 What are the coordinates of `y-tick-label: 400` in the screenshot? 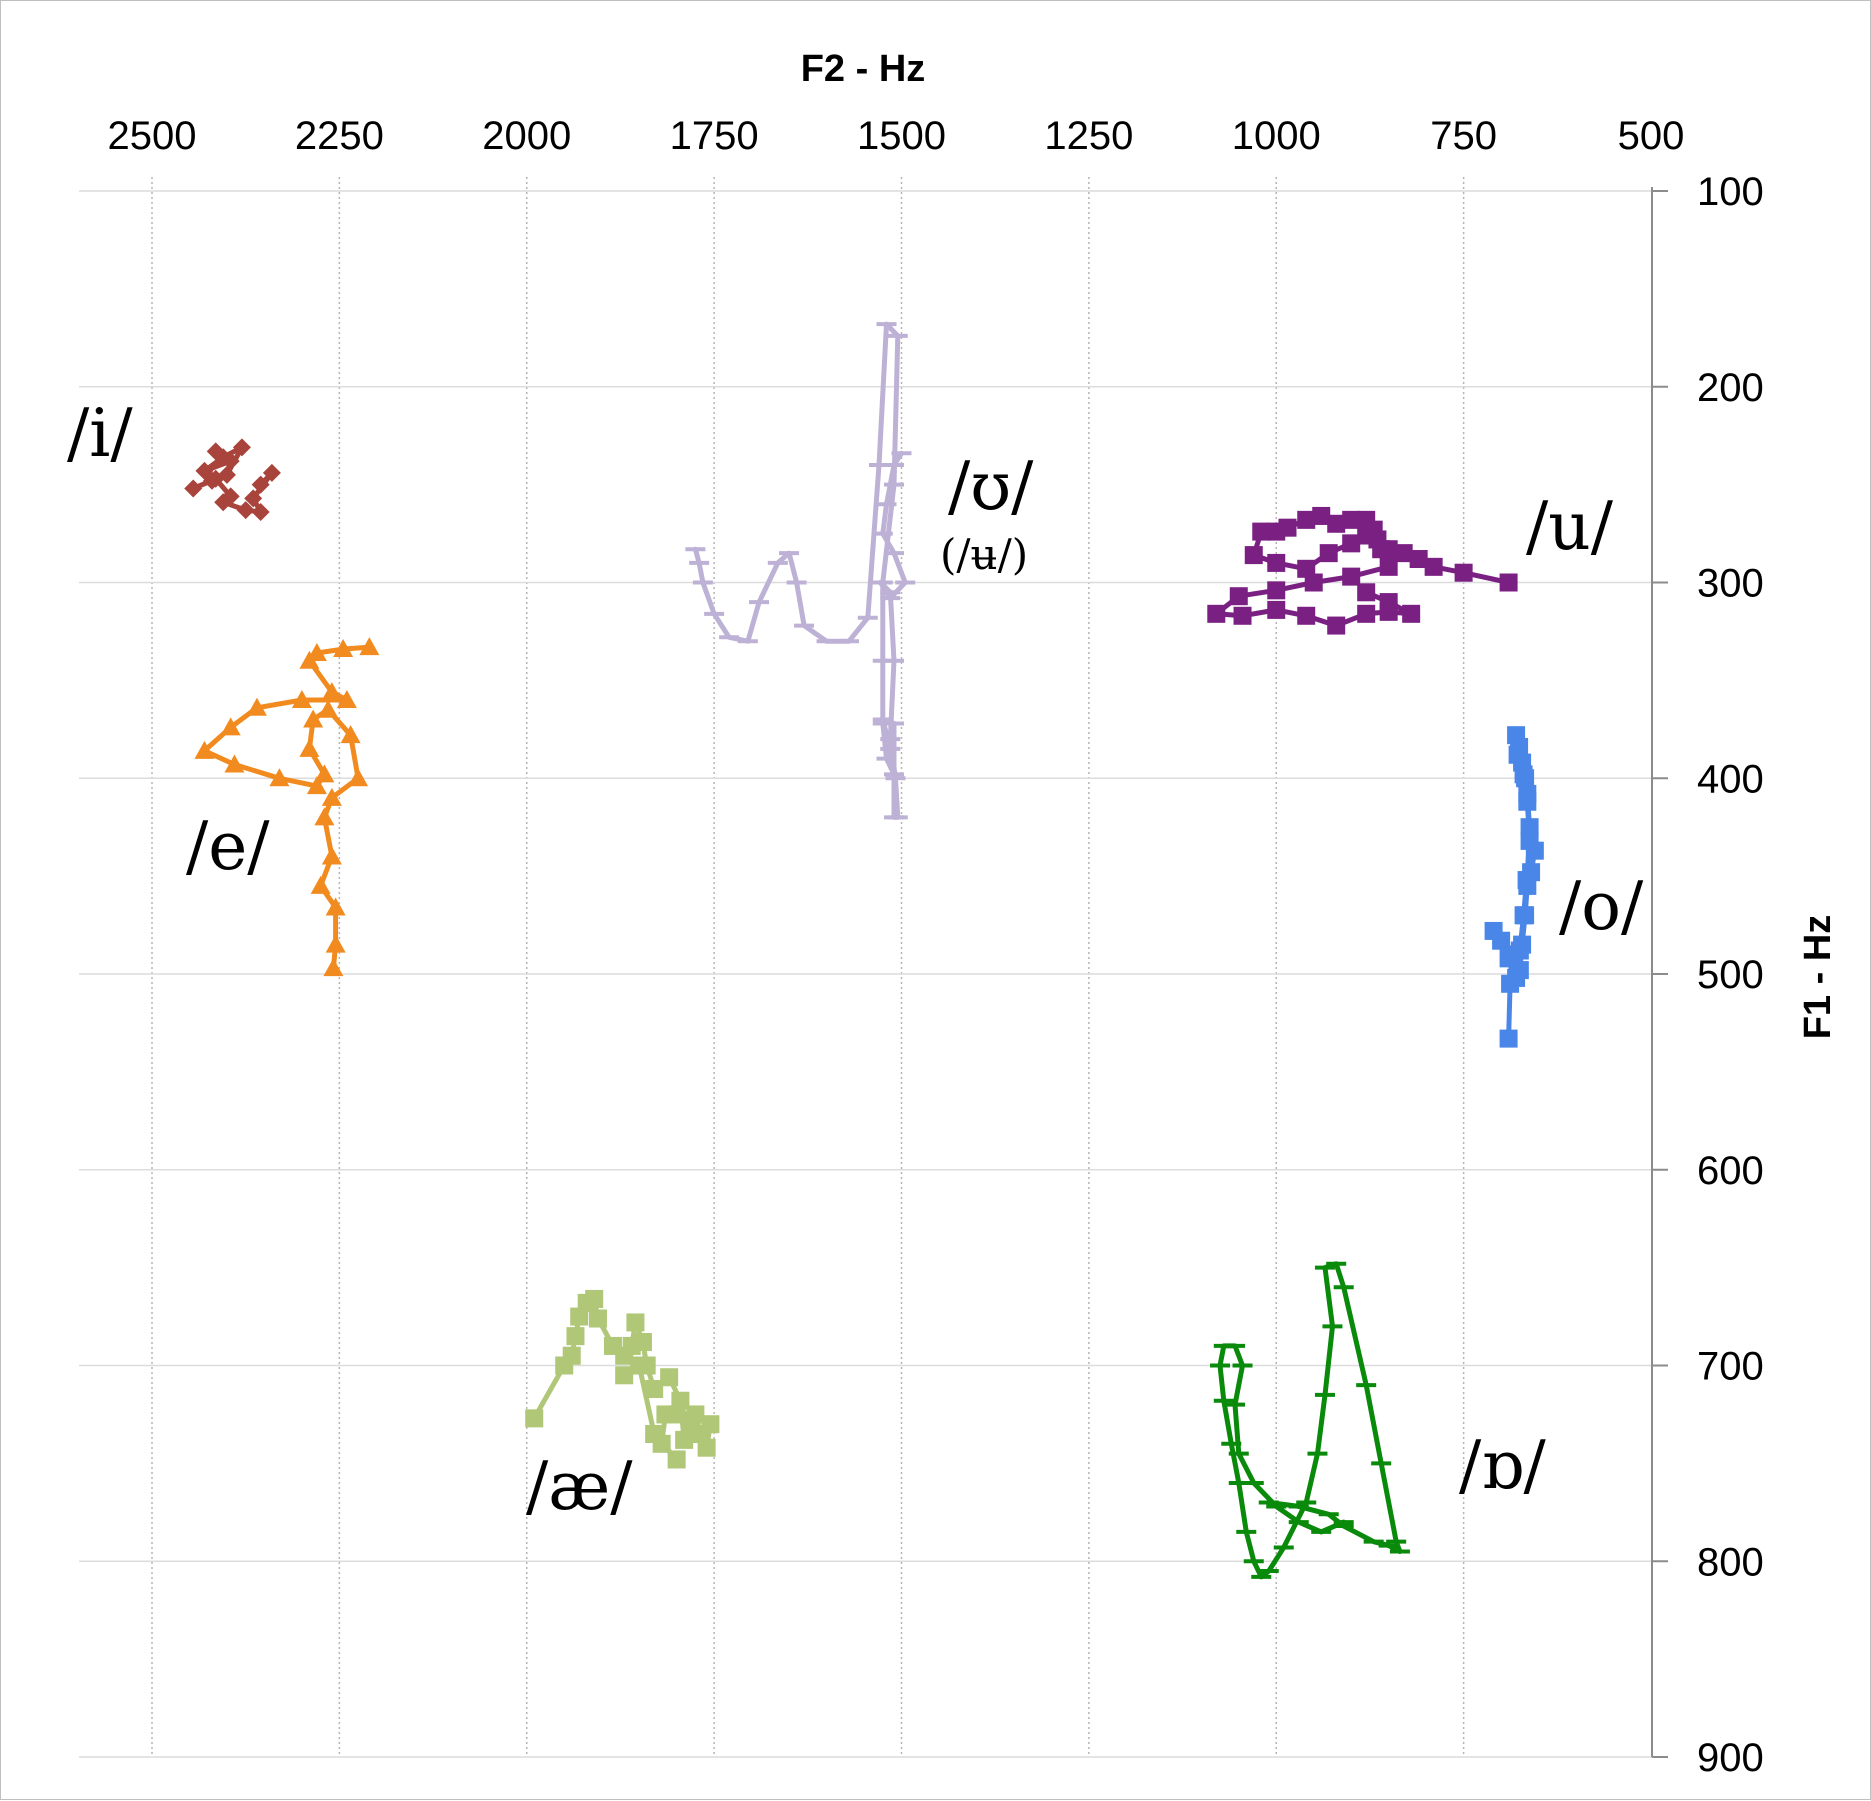 It's located at (1730, 779).